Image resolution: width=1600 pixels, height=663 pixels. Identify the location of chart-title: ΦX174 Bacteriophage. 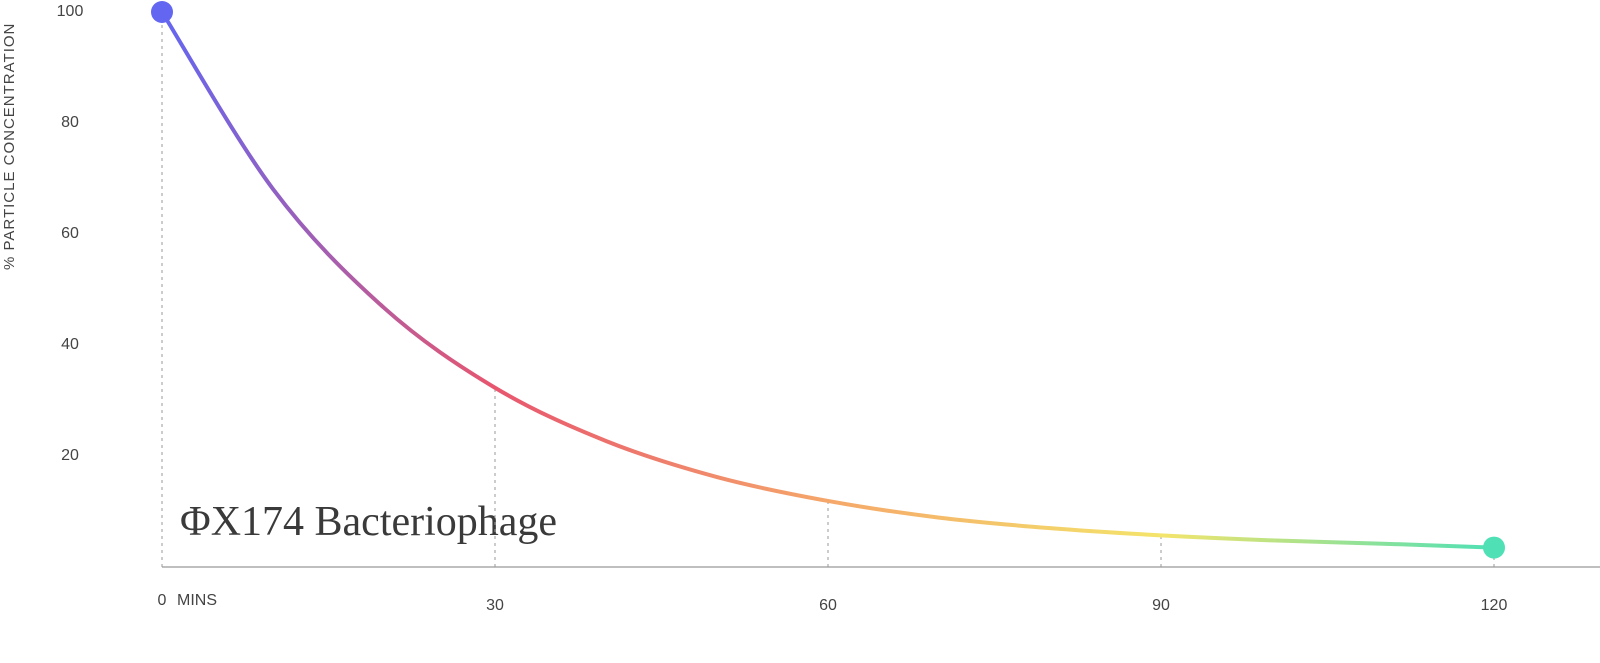
(368, 522).